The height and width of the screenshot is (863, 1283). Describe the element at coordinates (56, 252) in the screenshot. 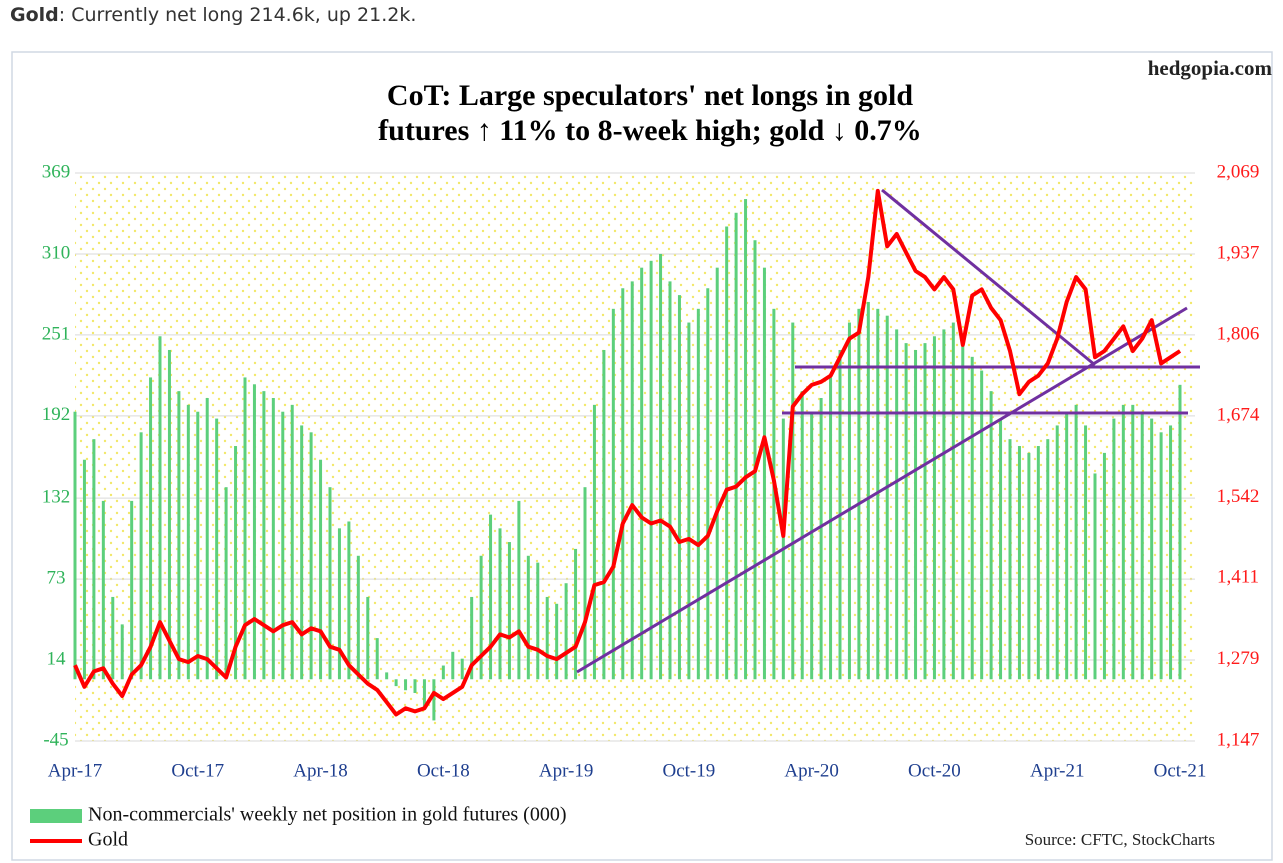

I see `y-tick-label: 310` at that location.